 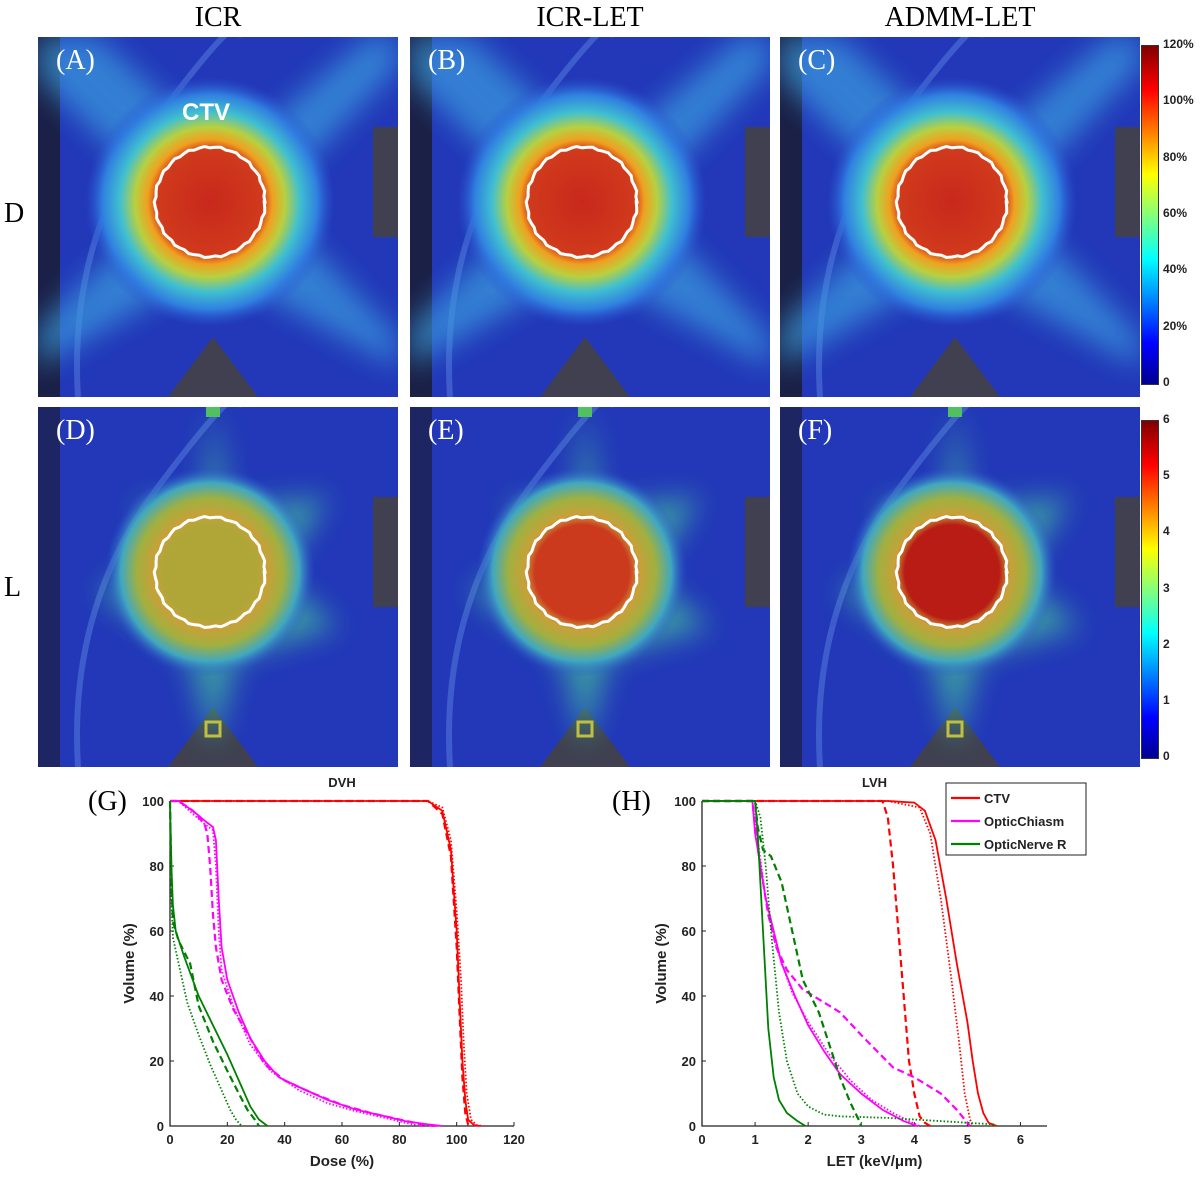 I want to click on let-map-e: (E), so click(x=590, y=587).